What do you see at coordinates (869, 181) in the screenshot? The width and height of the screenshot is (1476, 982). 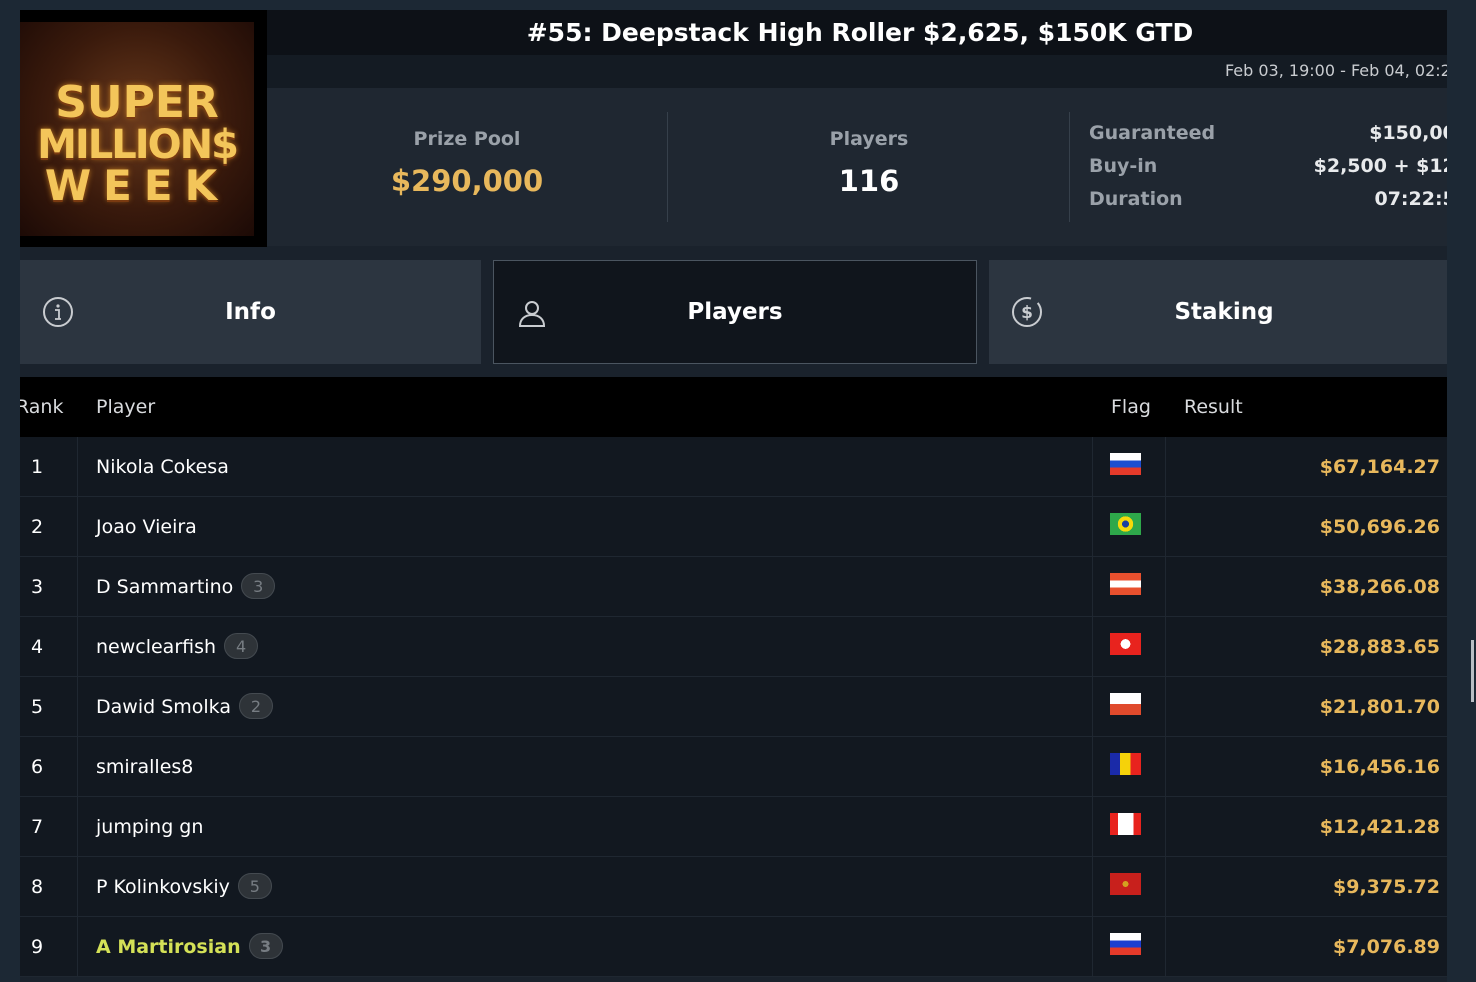 I see `players-value: 116` at bounding box center [869, 181].